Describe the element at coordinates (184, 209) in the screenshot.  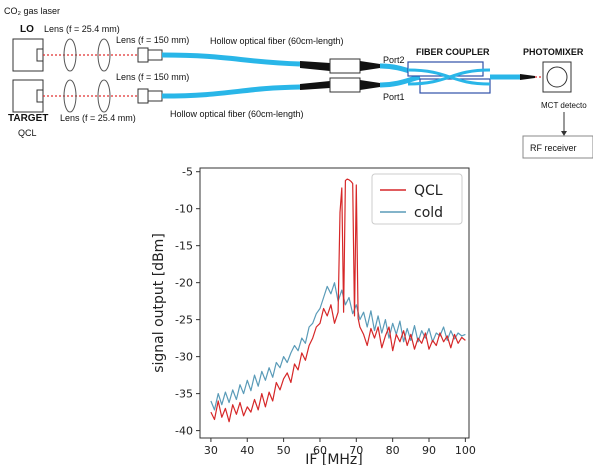
I see `y-tick-label: -10` at that location.